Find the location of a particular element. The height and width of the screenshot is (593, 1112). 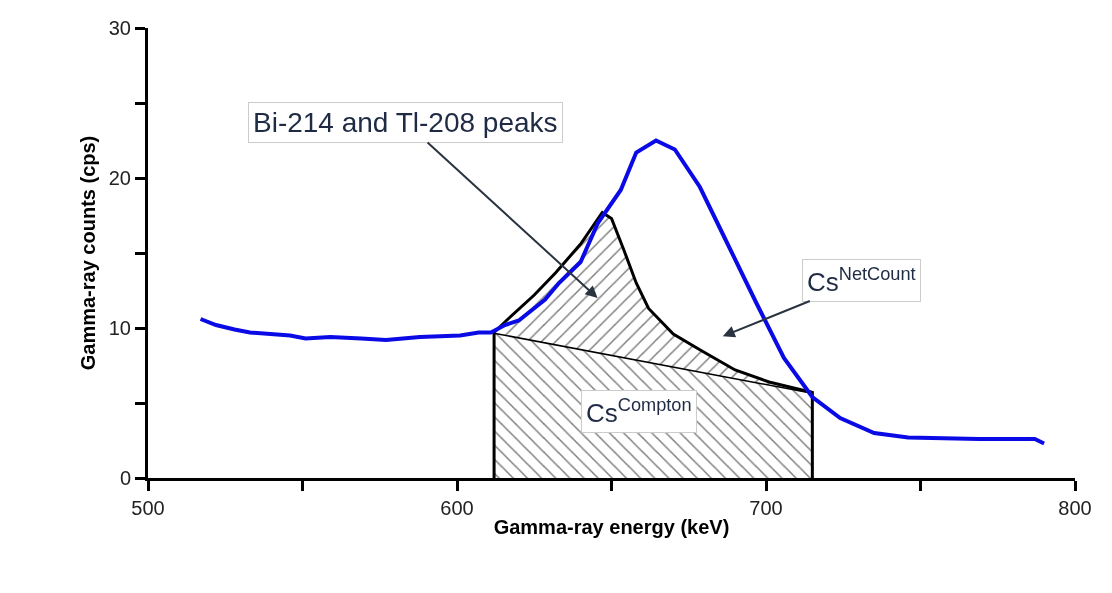

x-tick-label: 500 is located at coordinates (148, 508).